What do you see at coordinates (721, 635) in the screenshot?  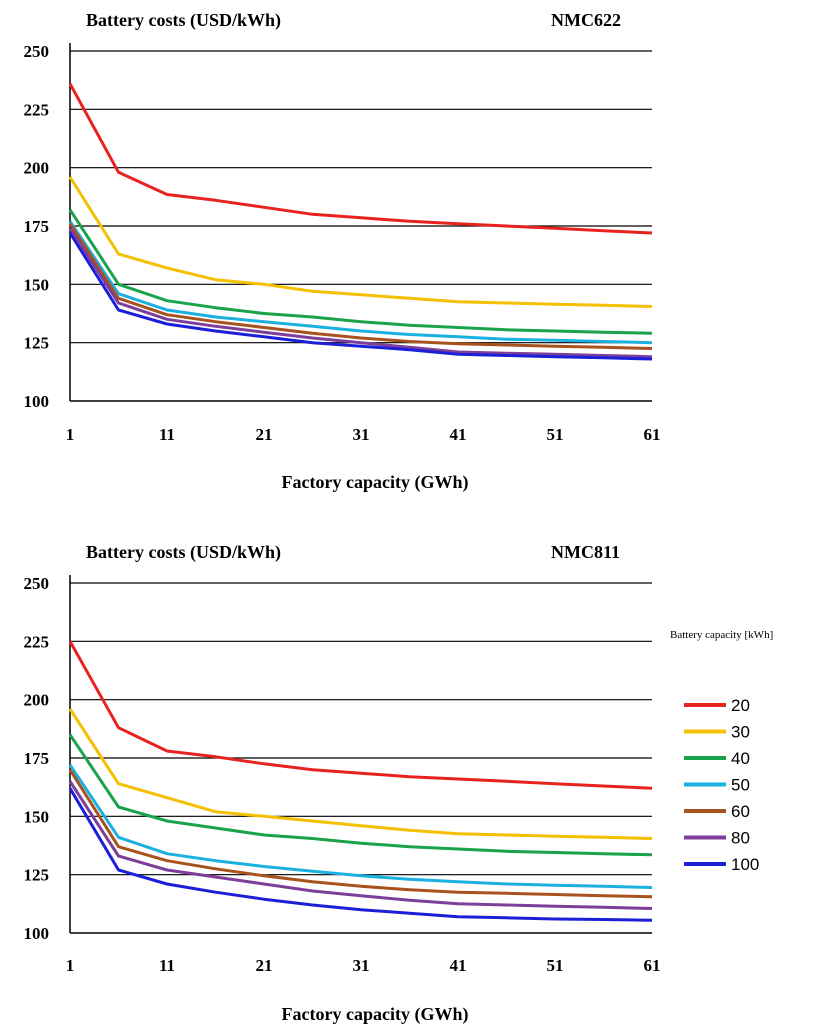 I see `legend-title: Battery capacity [kWh]` at bounding box center [721, 635].